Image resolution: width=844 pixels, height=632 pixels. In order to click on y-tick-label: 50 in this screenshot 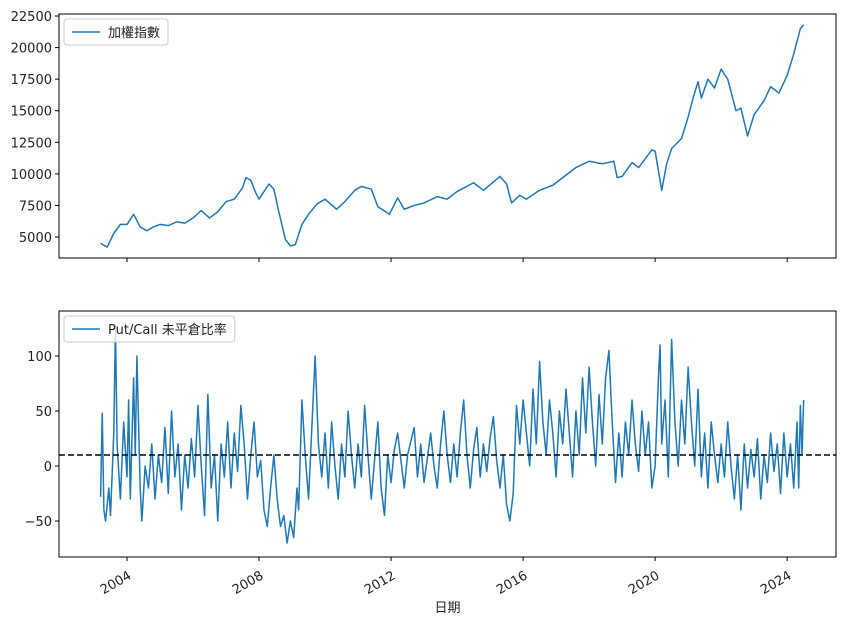, I will do `click(43, 412)`.